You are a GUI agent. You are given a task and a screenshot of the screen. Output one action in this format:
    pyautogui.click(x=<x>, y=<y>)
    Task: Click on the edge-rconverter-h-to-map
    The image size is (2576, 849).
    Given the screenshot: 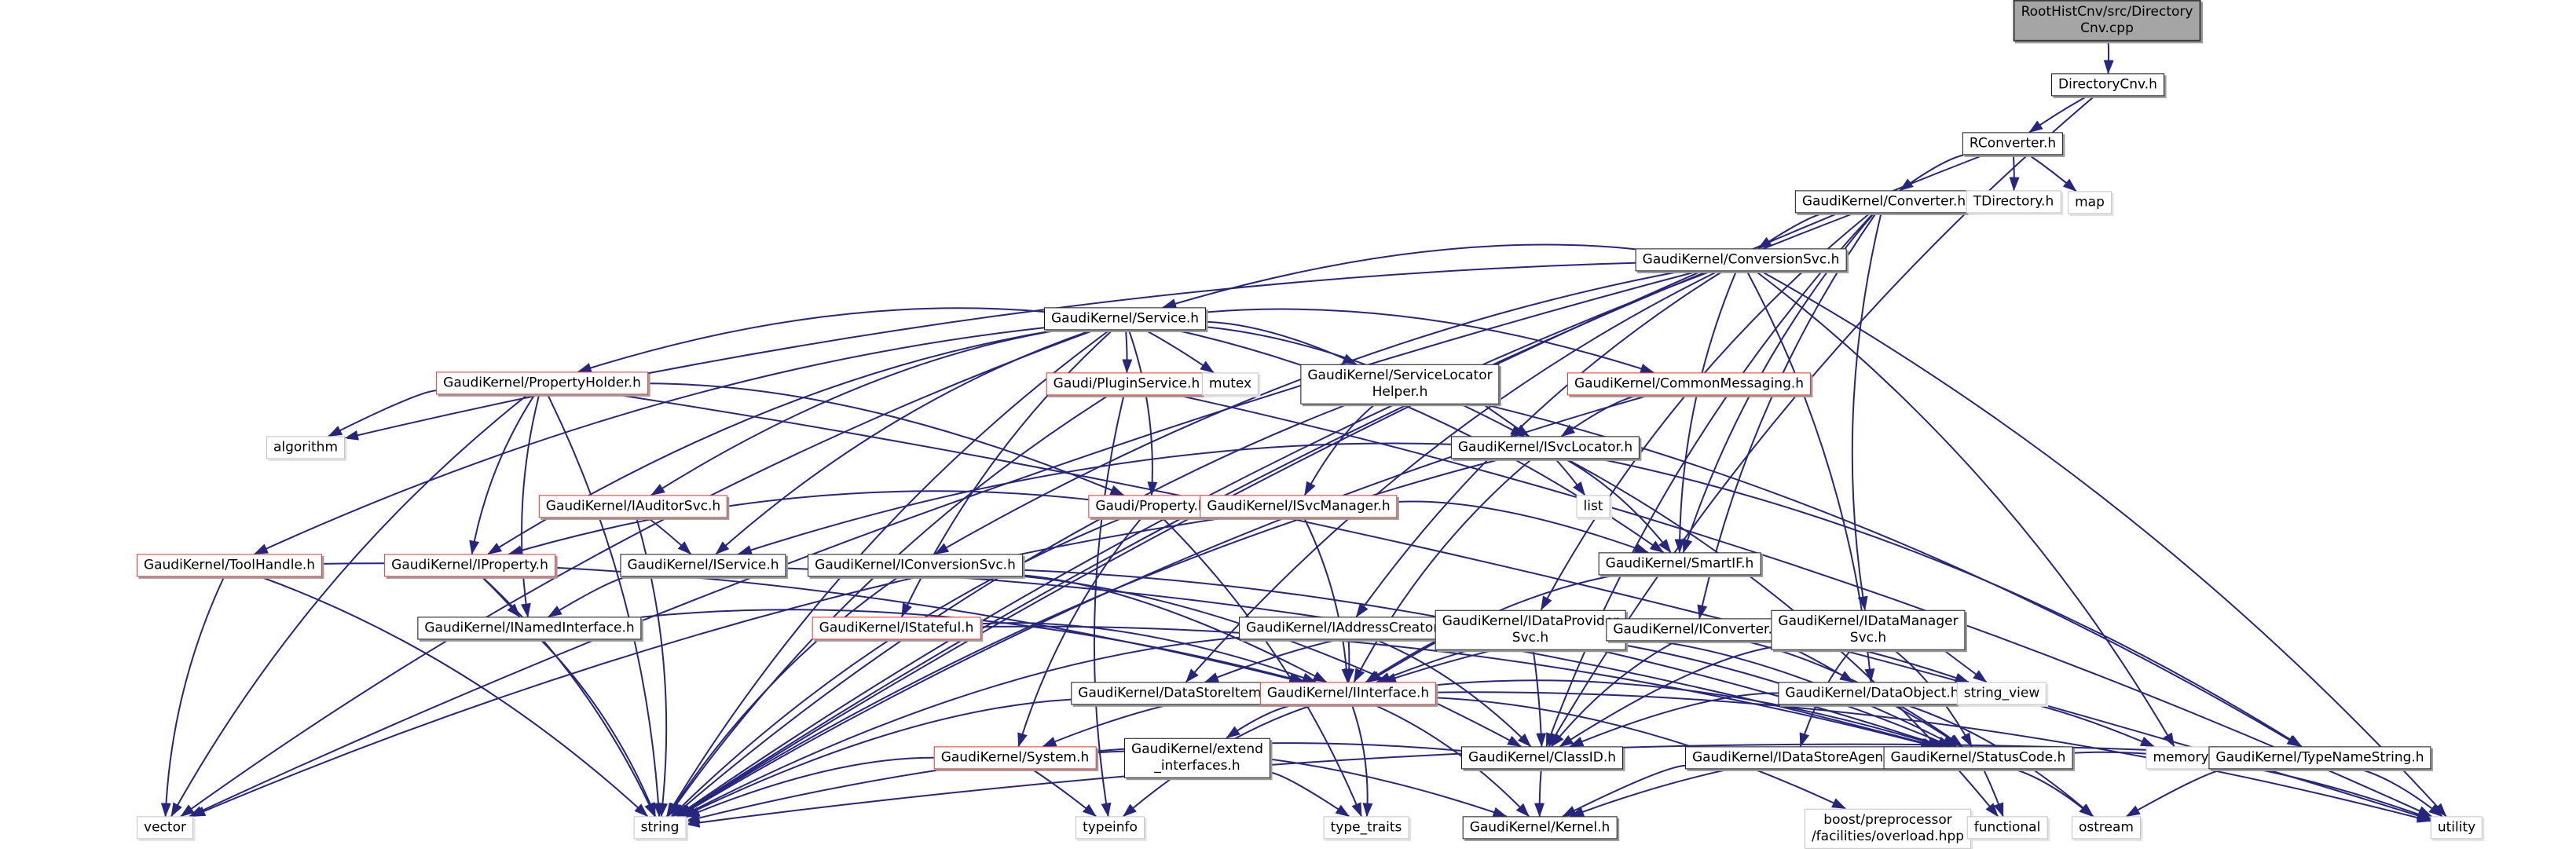 What is the action you would take?
    pyautogui.click(x=2052, y=173)
    